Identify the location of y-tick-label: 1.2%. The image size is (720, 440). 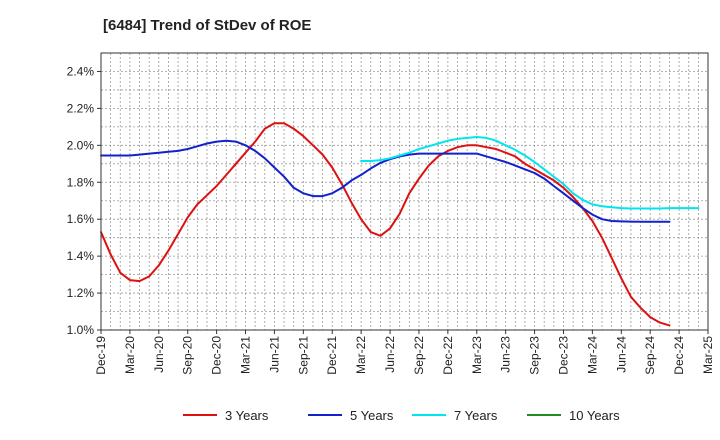
(81, 293).